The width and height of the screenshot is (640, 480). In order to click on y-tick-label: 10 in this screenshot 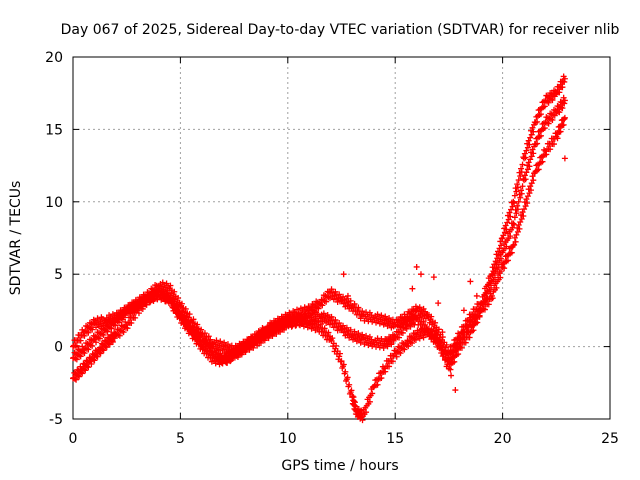, I will do `click(54, 203)`.